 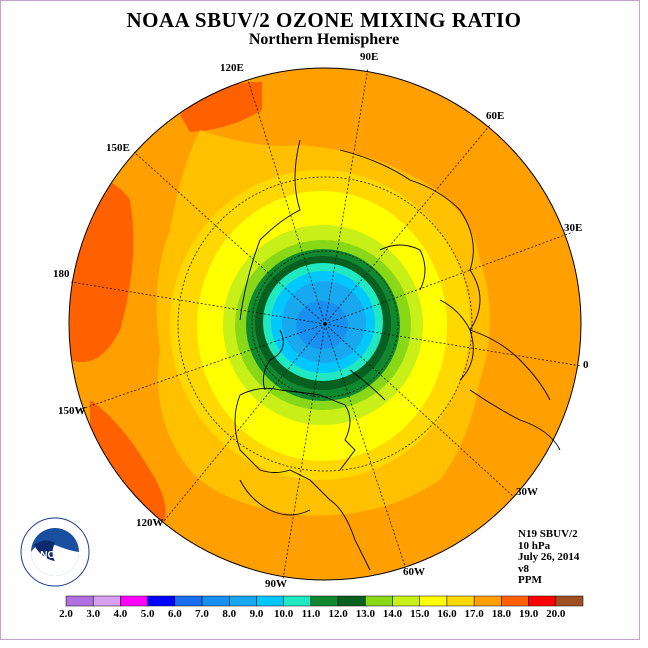 What do you see at coordinates (365, 614) in the screenshot?
I see `colorbar-tick-label: 13.0` at bounding box center [365, 614].